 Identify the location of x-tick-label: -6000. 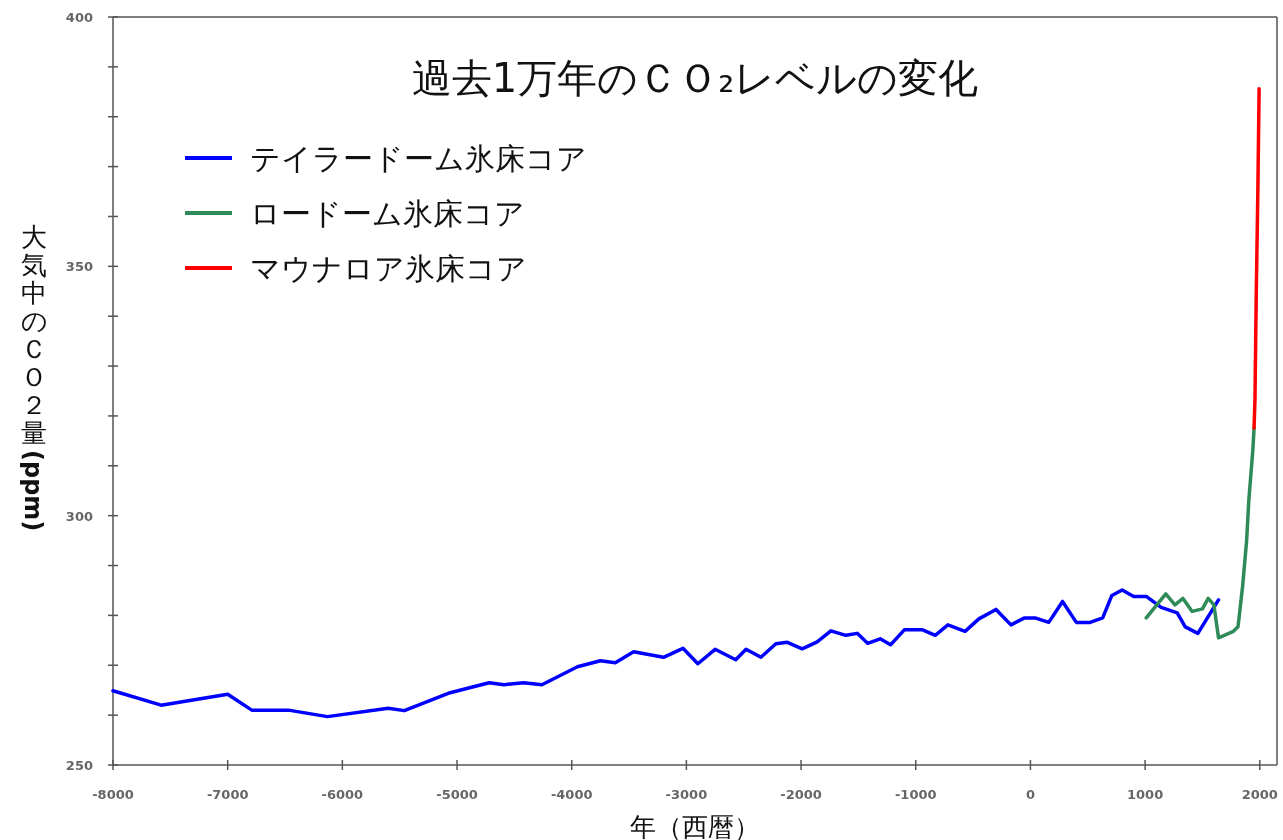
(342, 794).